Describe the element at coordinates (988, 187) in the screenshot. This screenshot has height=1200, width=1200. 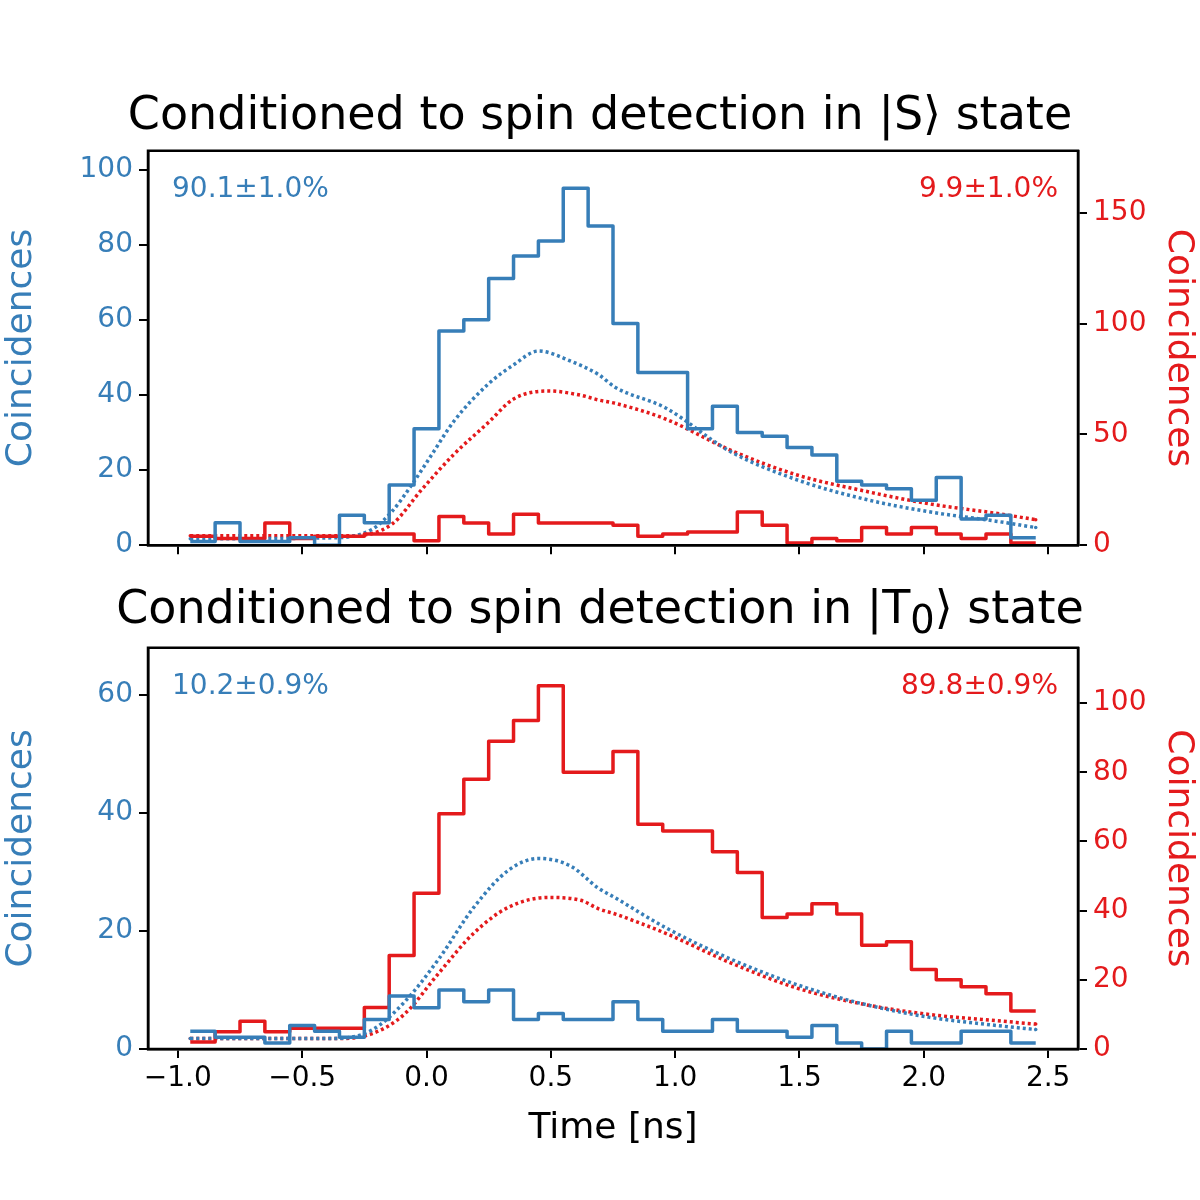
I see `annotation: 9.9±1.0%` at that location.